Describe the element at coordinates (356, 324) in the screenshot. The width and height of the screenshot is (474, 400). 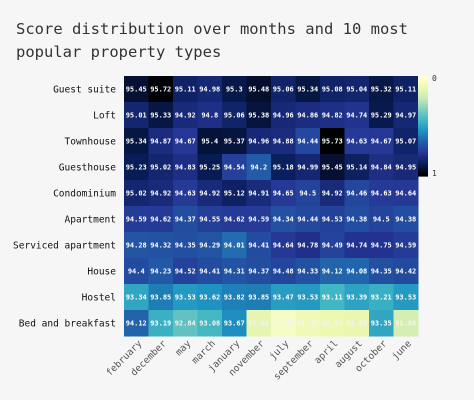
I see `cell-value-label: 91.55` at that location.